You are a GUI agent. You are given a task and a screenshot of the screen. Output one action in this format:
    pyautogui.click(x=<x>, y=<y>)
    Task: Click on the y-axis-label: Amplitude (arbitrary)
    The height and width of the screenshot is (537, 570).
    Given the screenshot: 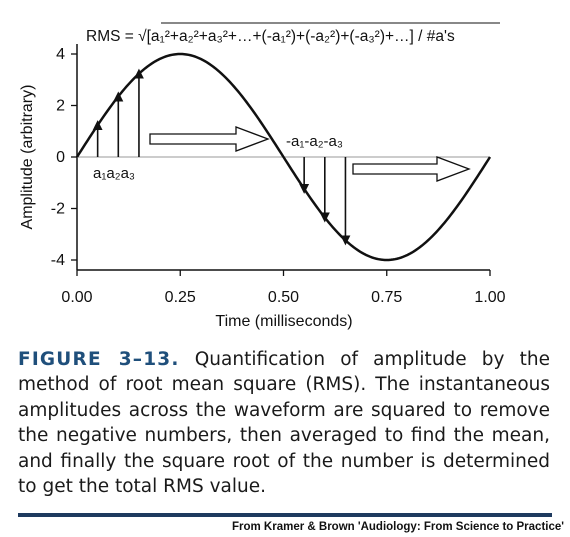 What is the action you would take?
    pyautogui.click(x=27, y=157)
    